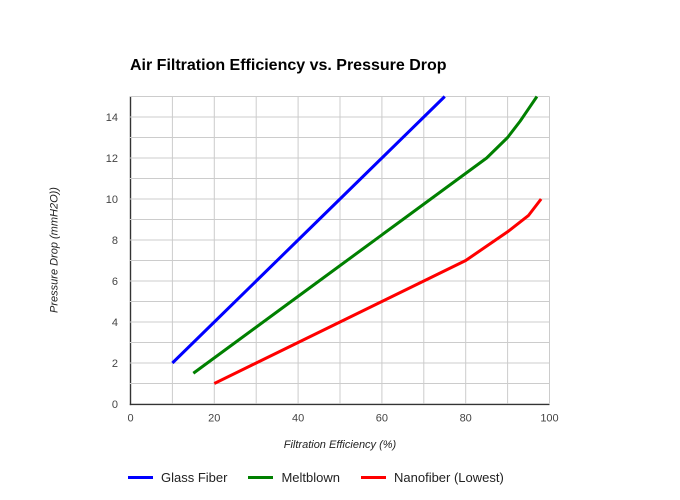 This screenshot has height=500, width=680. What do you see at coordinates (115, 241) in the screenshot?
I see `y-tick-label: 8` at bounding box center [115, 241].